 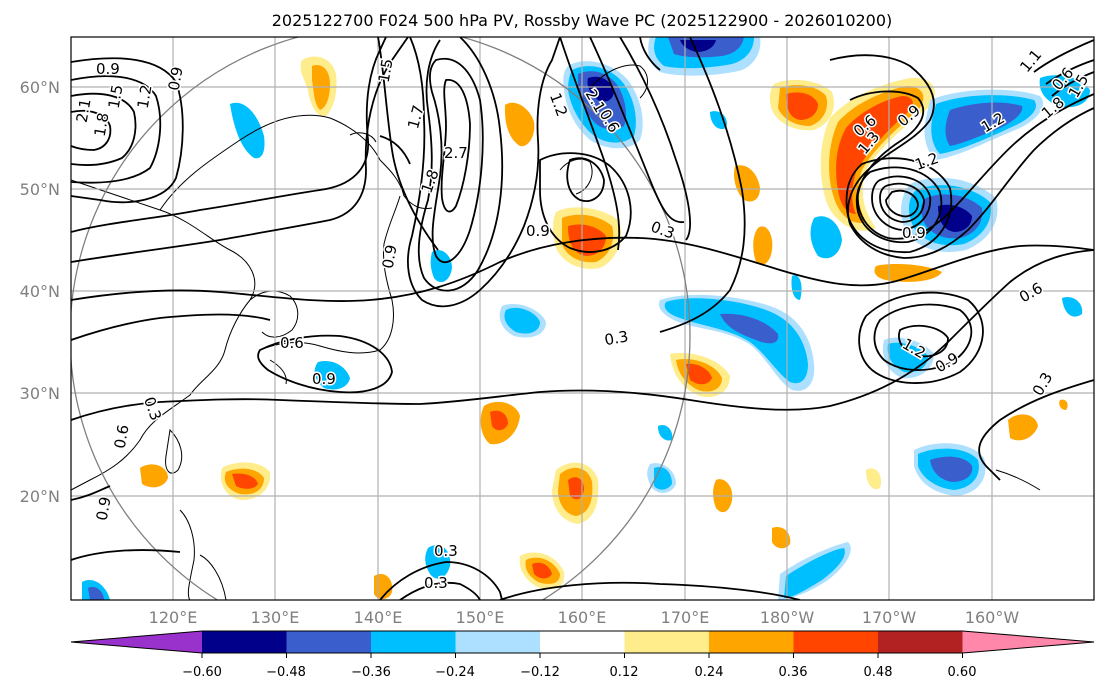 What do you see at coordinates (540, 672) in the screenshot?
I see `colorbar-tick-label: −0.12` at bounding box center [540, 672].